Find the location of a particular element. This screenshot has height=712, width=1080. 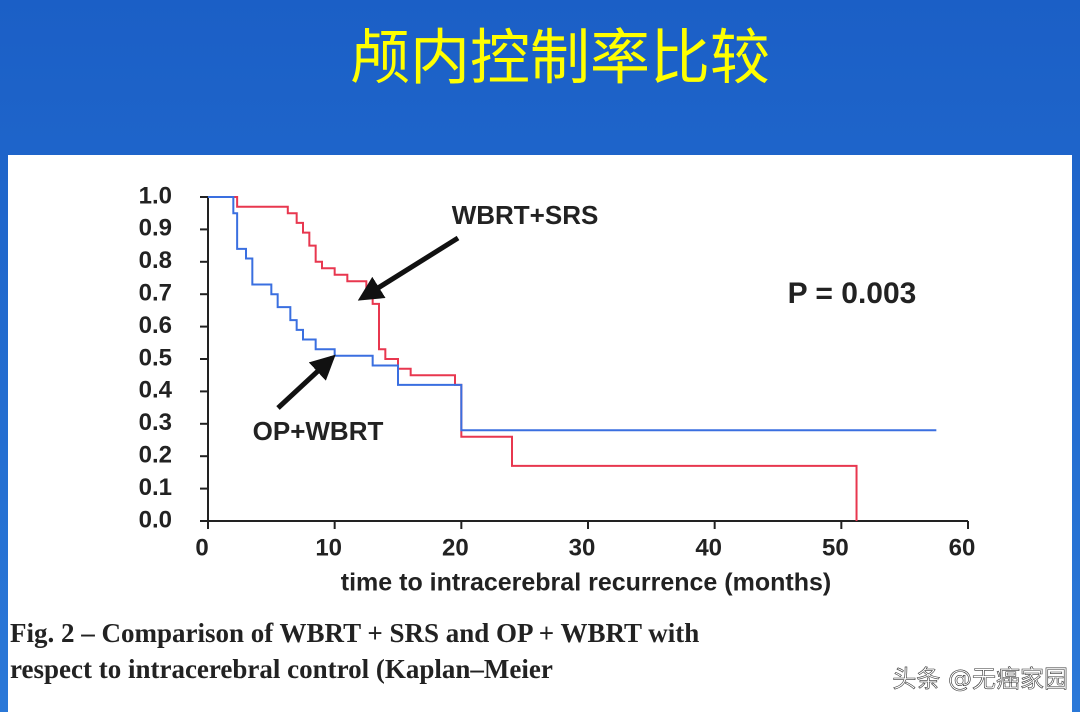

x-tick-label: 0 is located at coordinates (201, 547).